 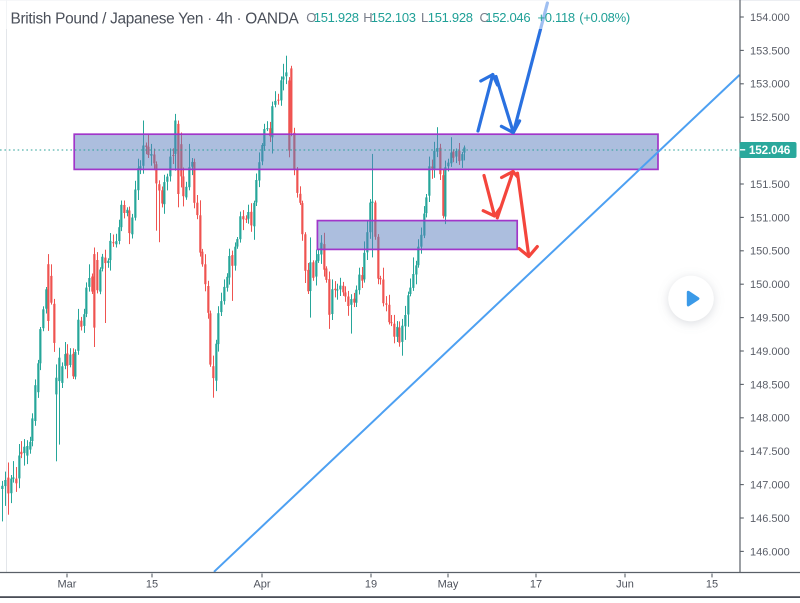 I want to click on svg-text: 19, so click(x=371, y=585).